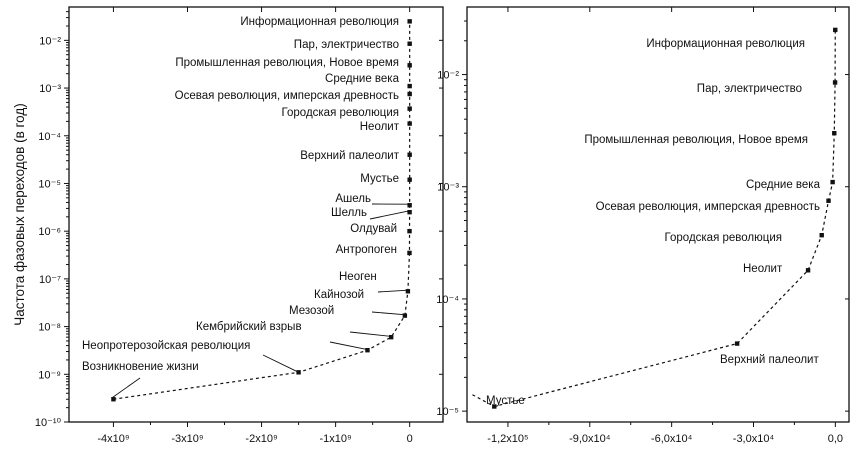  Describe the element at coordinates (50, 41) in the screenshot. I see `left-y-tick-label: 10⁻²` at that location.